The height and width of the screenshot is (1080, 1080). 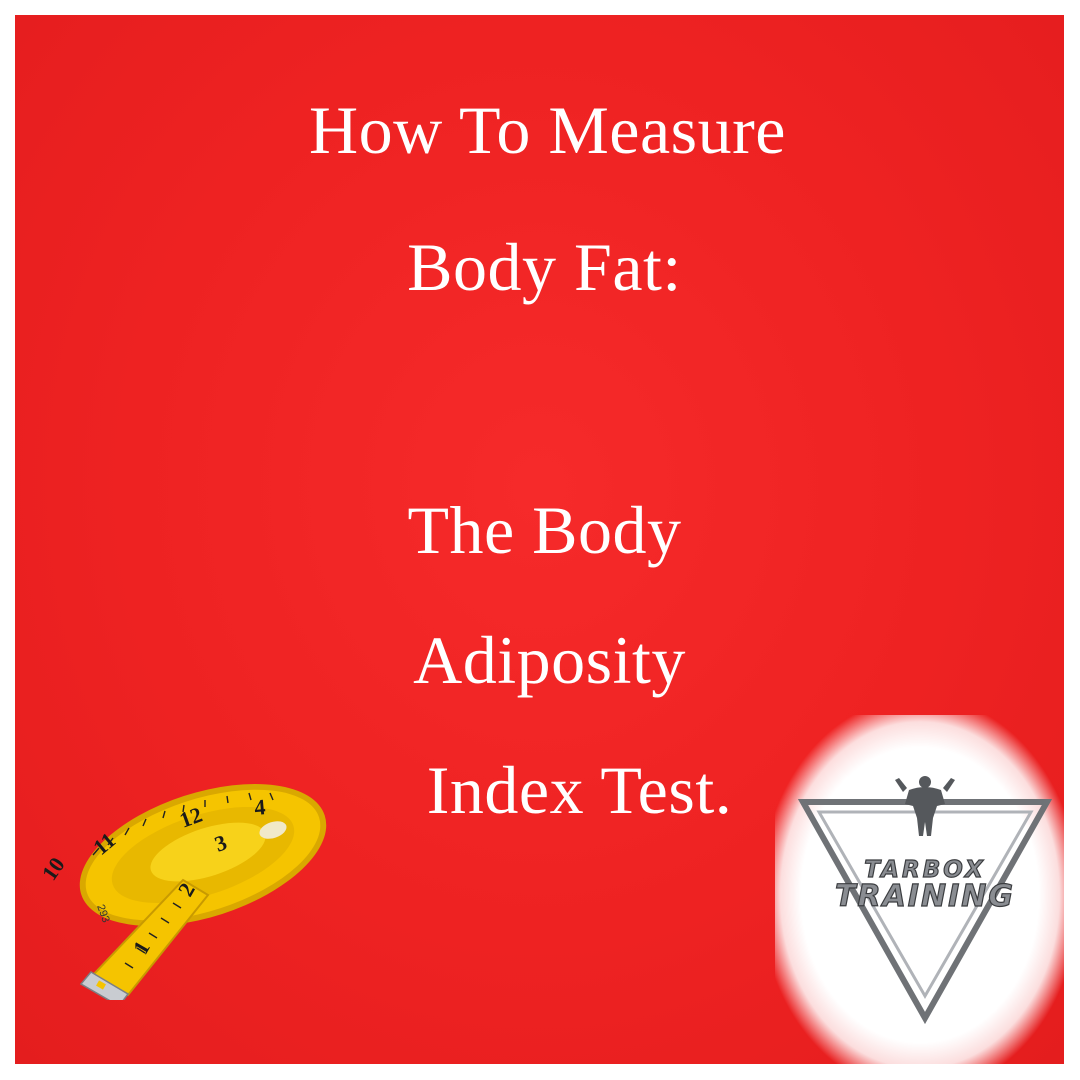 I want to click on tape-print: 293, so click(x=103, y=913).